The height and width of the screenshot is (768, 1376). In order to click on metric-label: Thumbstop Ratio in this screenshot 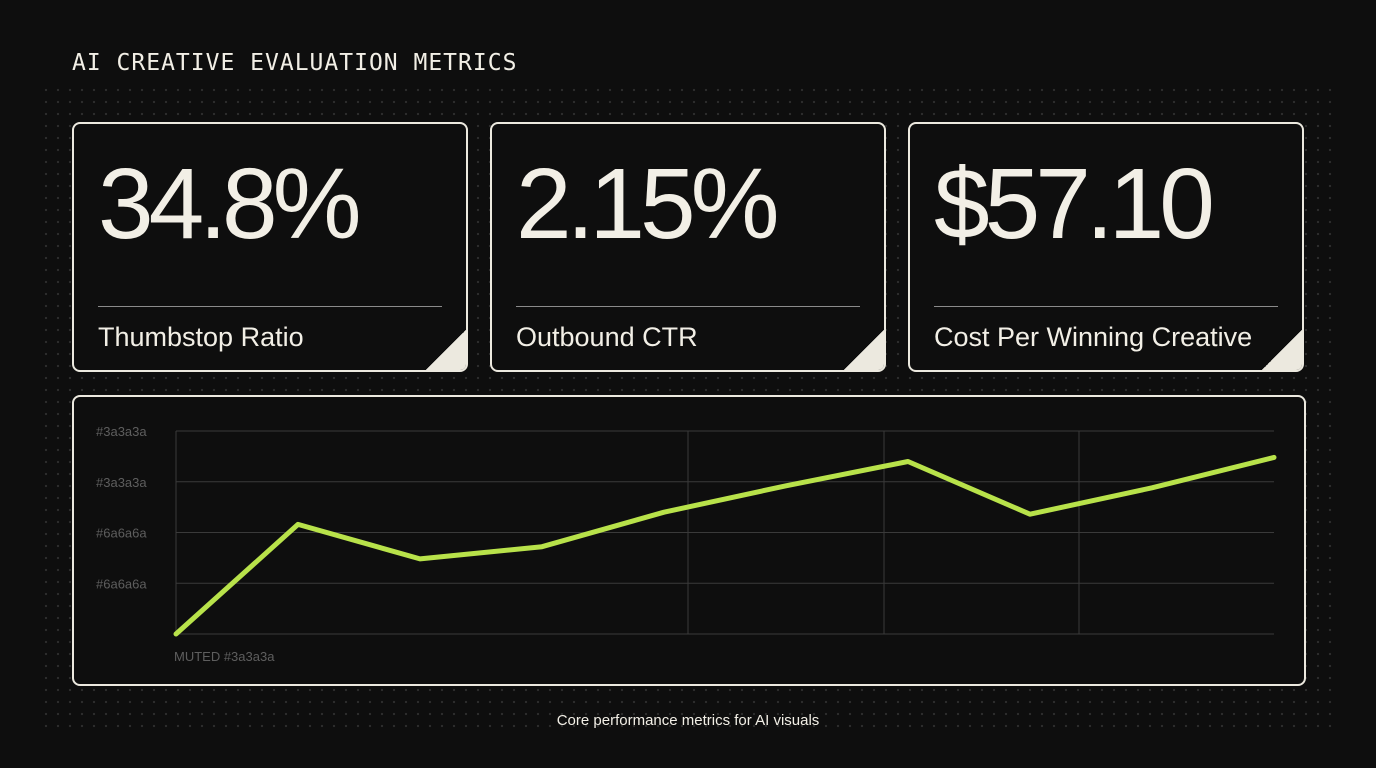, I will do `click(201, 337)`.